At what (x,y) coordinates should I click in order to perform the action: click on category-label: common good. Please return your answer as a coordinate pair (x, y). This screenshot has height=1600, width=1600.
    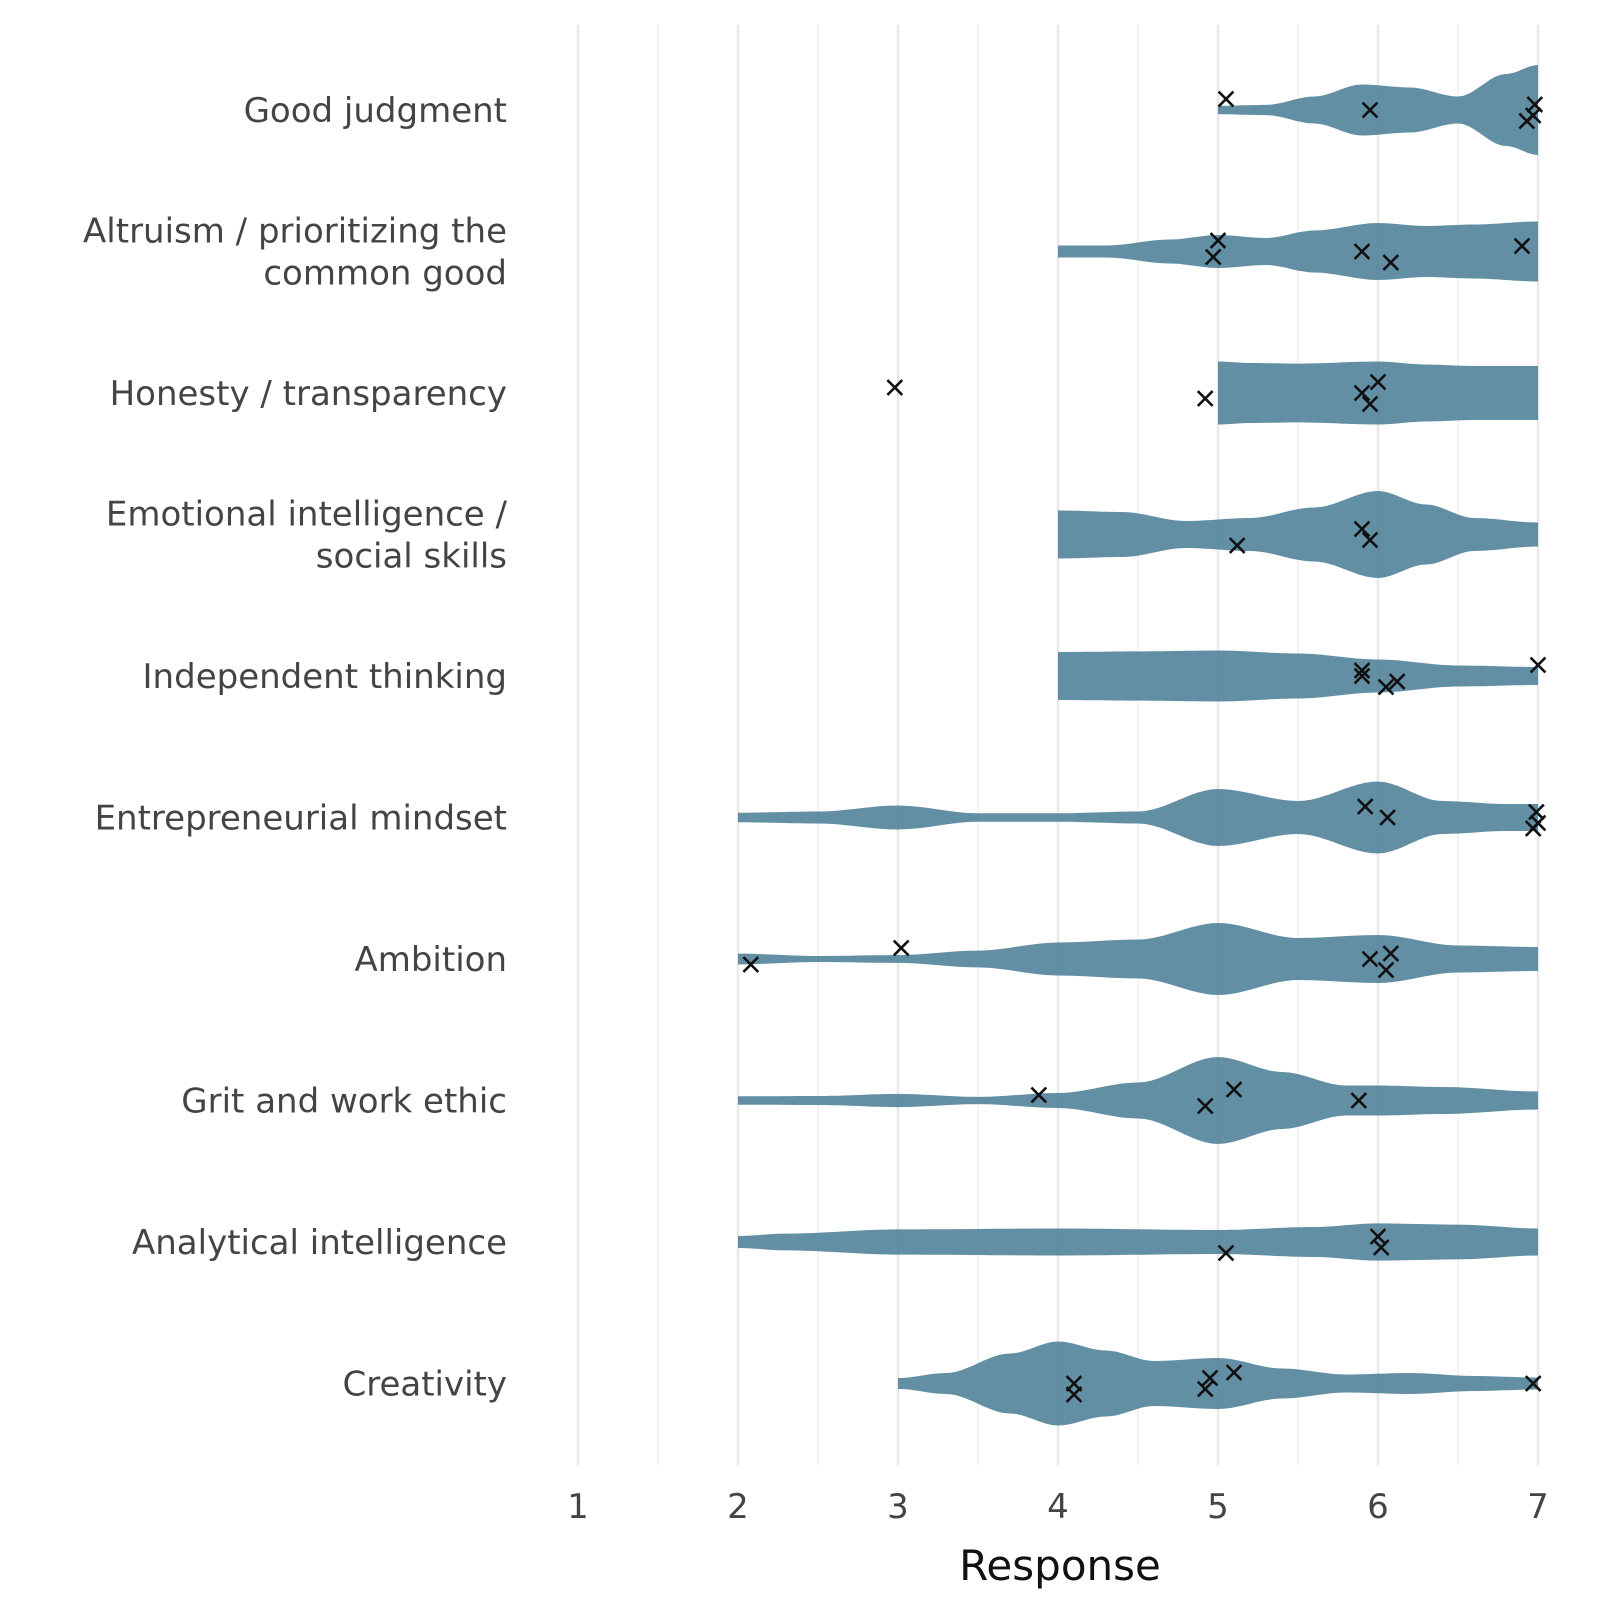
    Looking at the image, I should click on (385, 274).